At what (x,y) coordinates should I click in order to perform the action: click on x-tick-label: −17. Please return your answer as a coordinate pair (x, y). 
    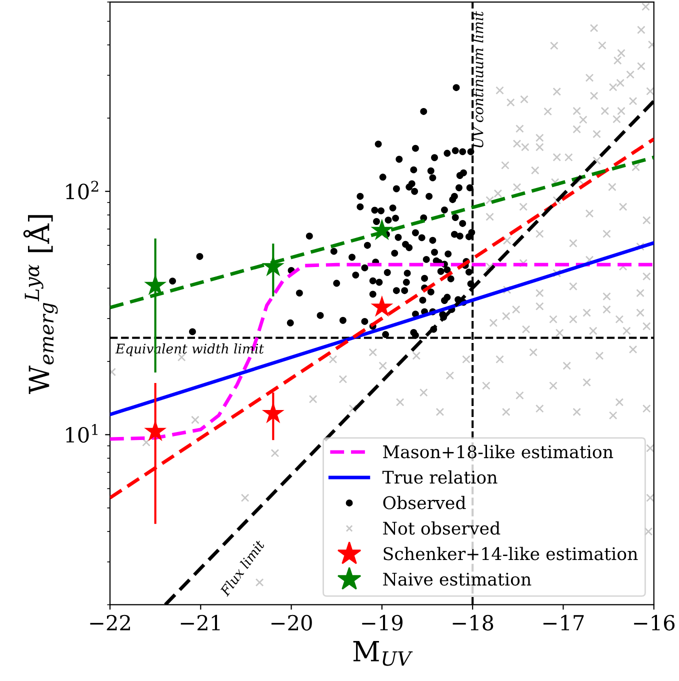
    Looking at the image, I should click on (563, 622).